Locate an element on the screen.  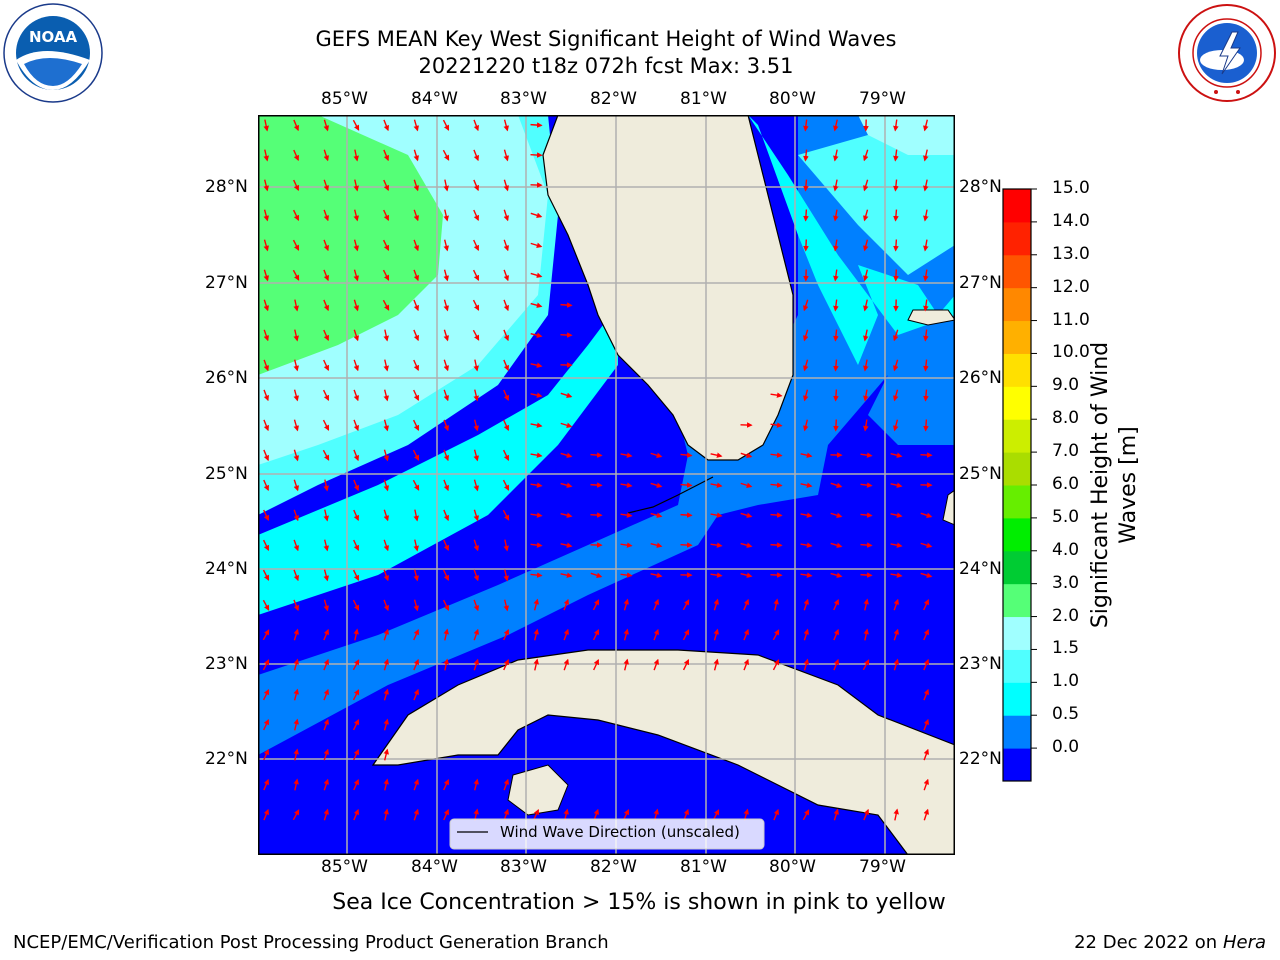
lat-label-right: 23°N is located at coordinates (980, 664).